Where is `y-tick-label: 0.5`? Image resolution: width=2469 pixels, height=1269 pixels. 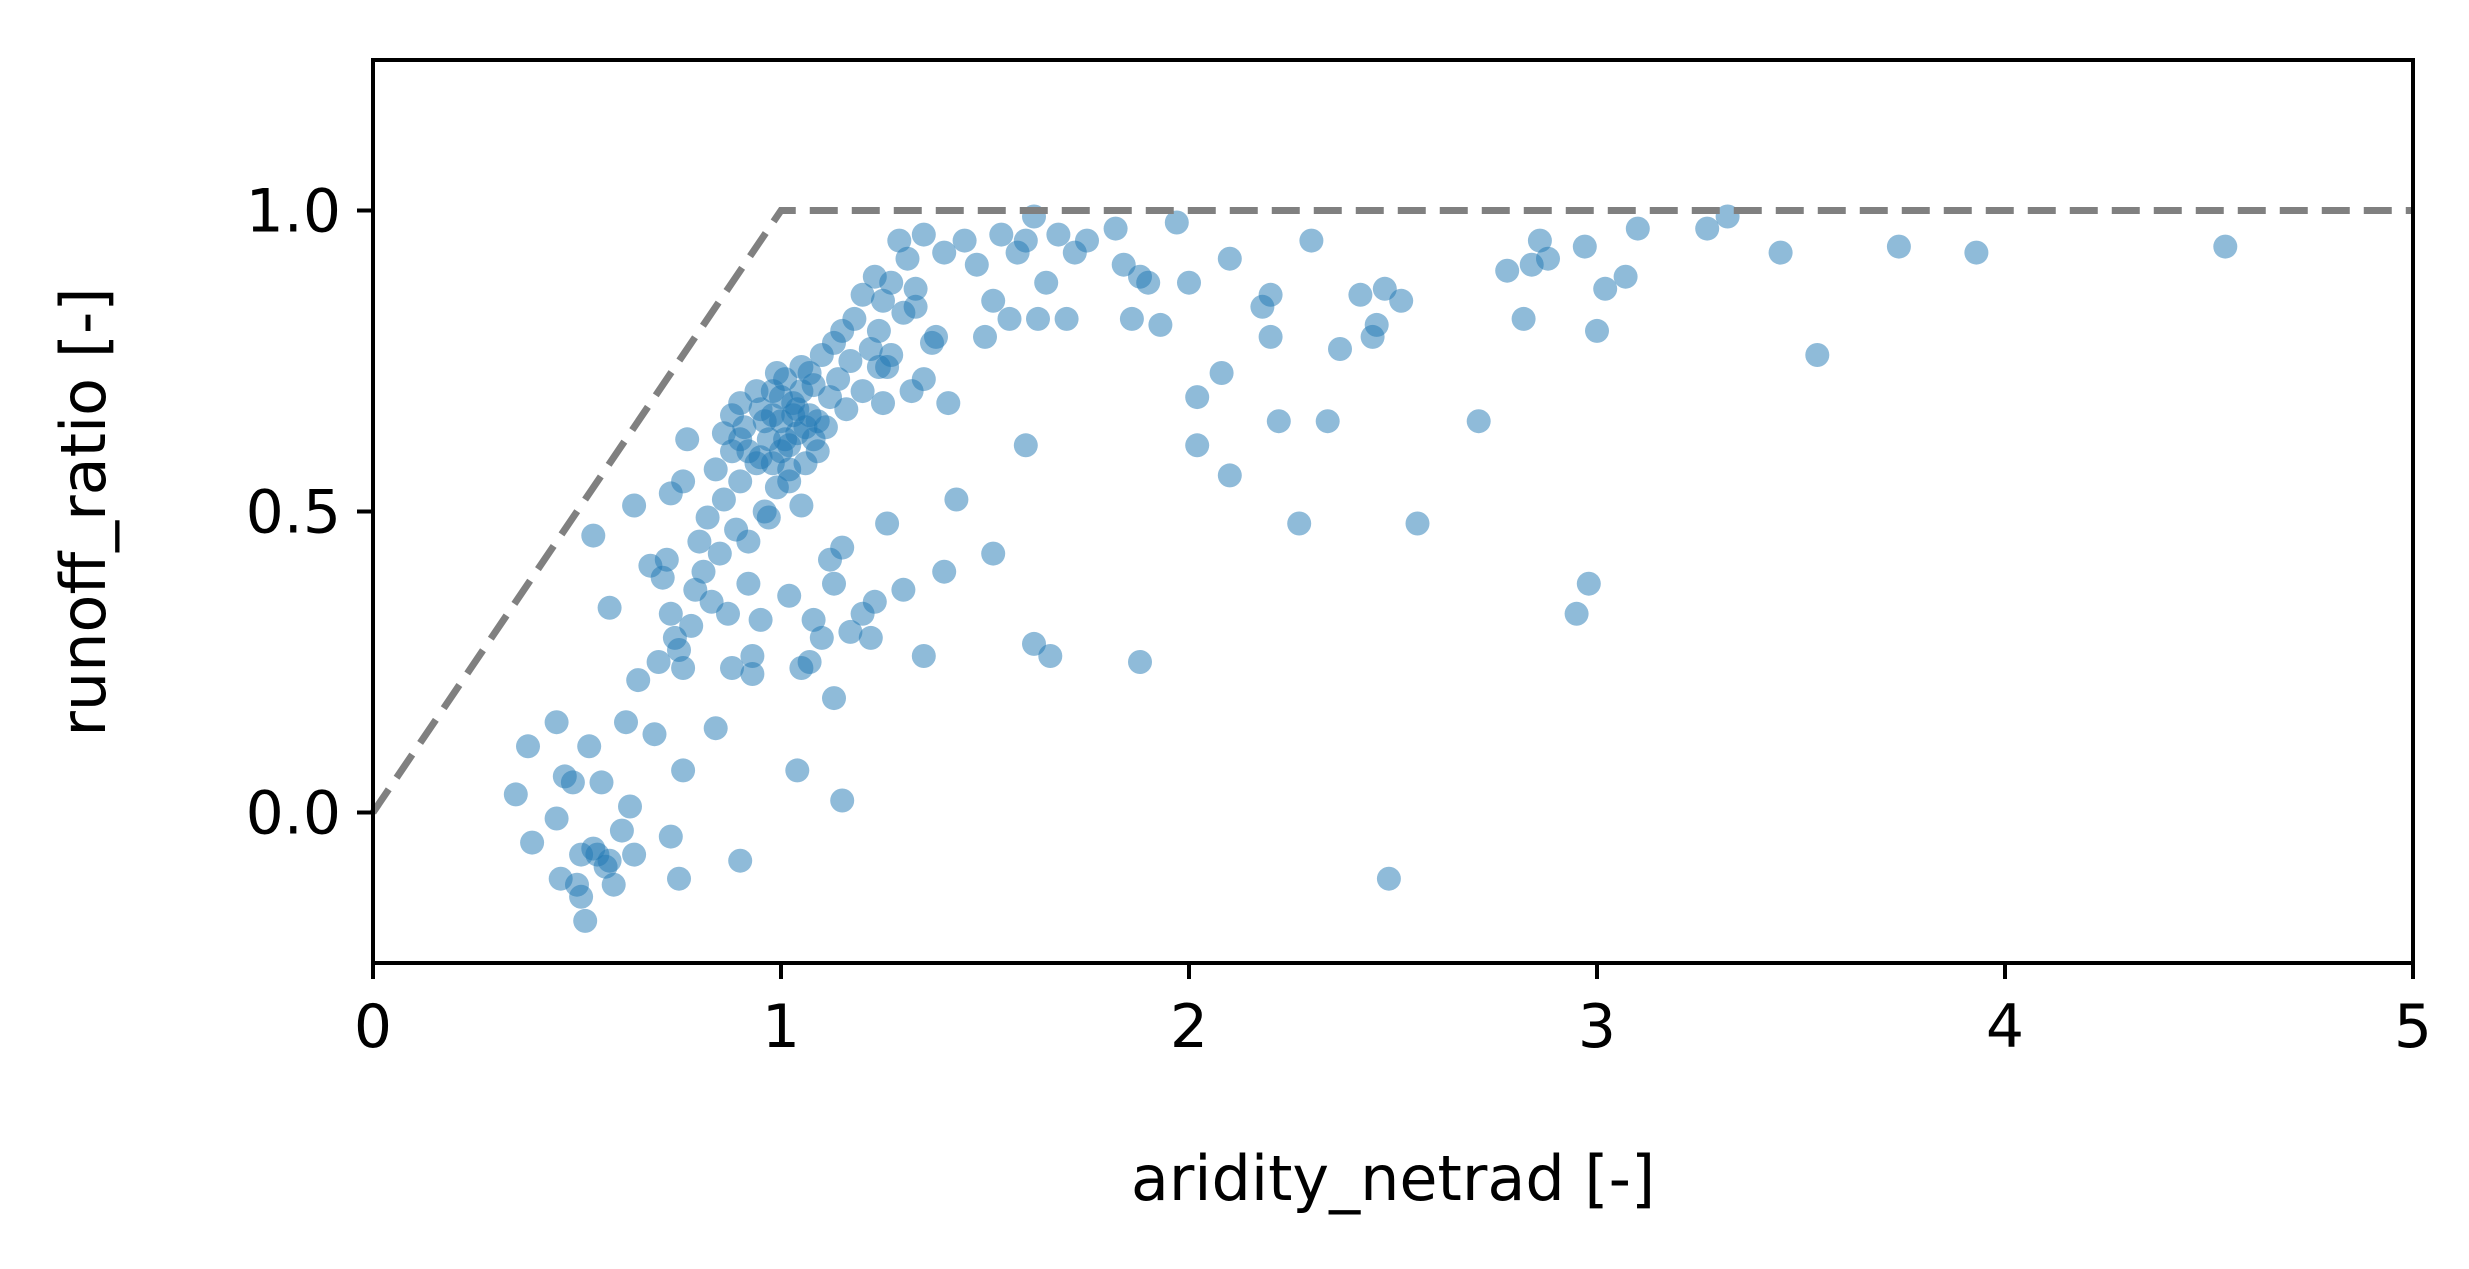 y-tick-label: 0.5 is located at coordinates (293, 513).